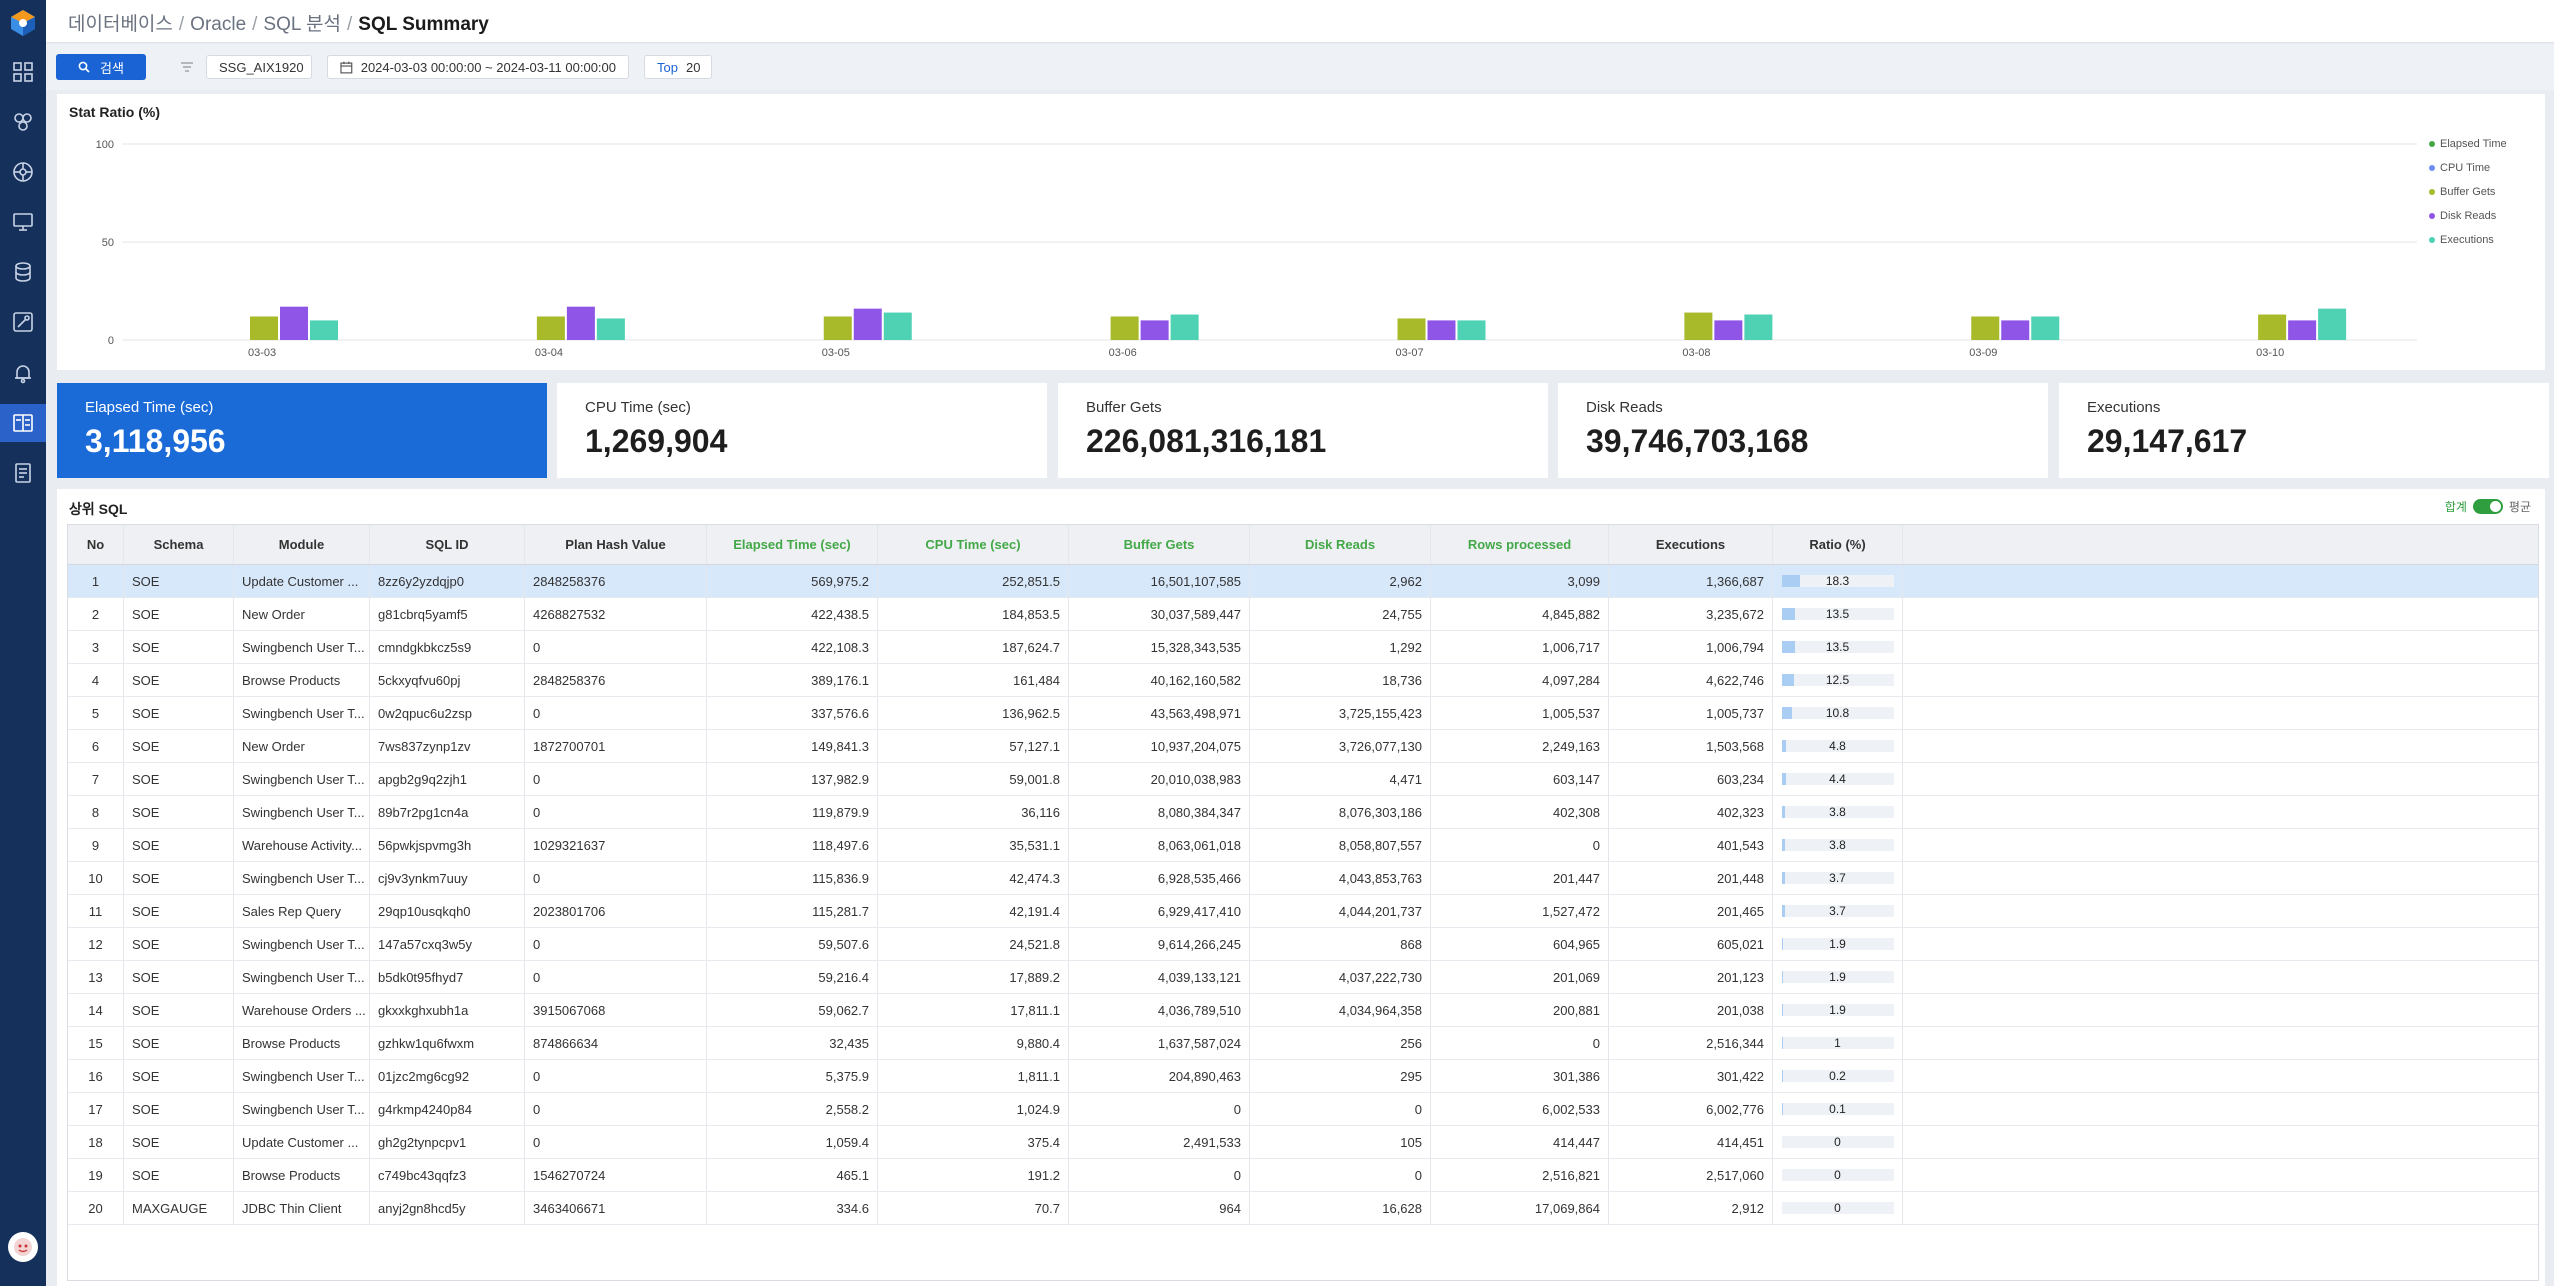 This screenshot has width=2554, height=1286. Describe the element at coordinates (302, 430) in the screenshot. I see `elapsed-time-card: Elapsed Time (sec) 3,118,956` at that location.